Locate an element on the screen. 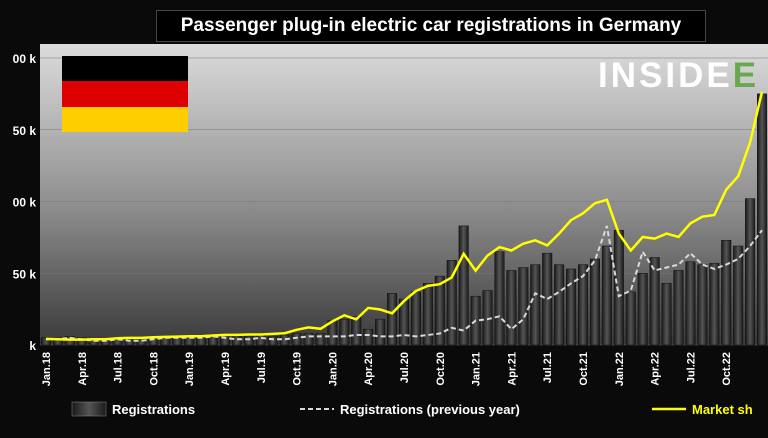 This screenshot has height=438, width=768. x-tick-label: Jul.18 is located at coordinates (119, 367).